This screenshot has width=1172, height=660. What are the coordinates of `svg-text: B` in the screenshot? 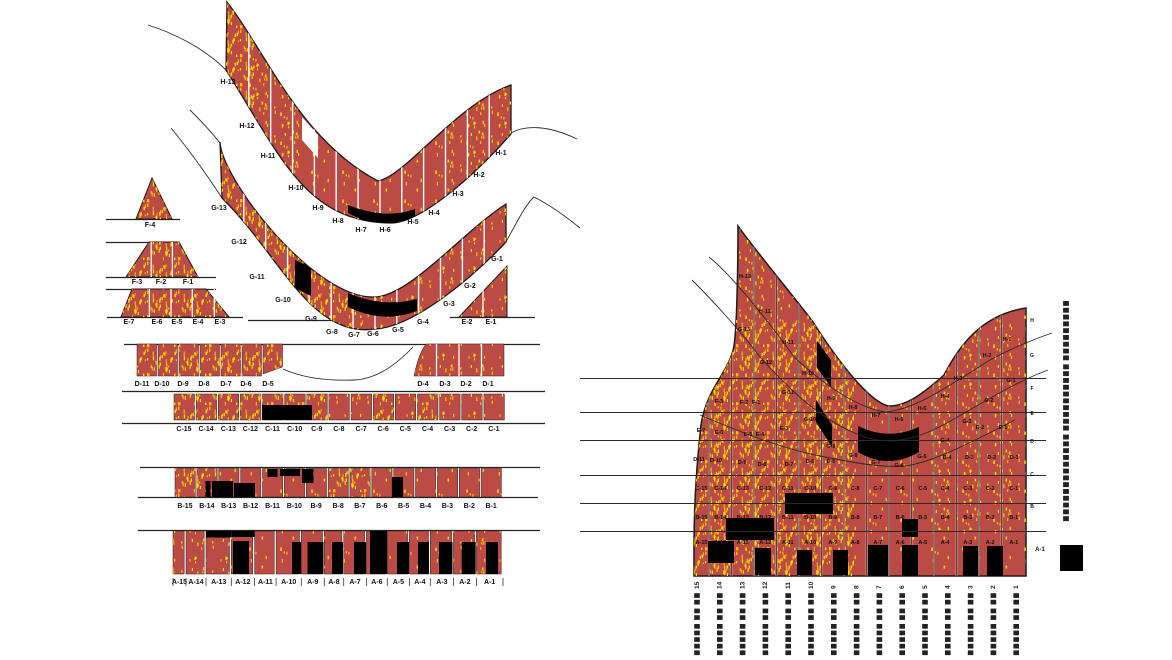 It's located at (1032, 507).